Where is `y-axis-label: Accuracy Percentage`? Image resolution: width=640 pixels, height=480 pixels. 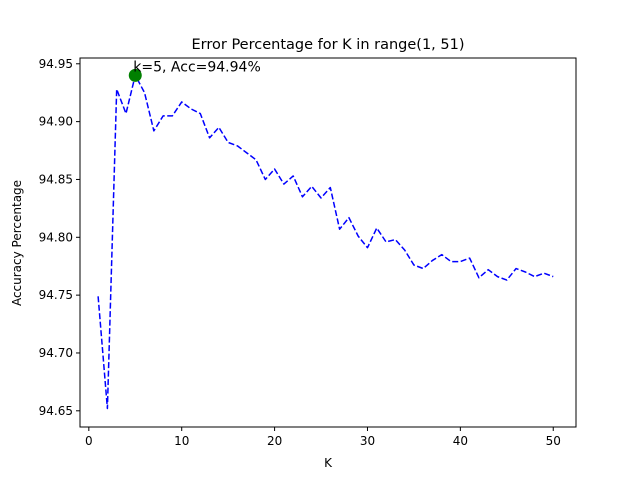 y-axis-label: Accuracy Percentage is located at coordinates (17, 243).